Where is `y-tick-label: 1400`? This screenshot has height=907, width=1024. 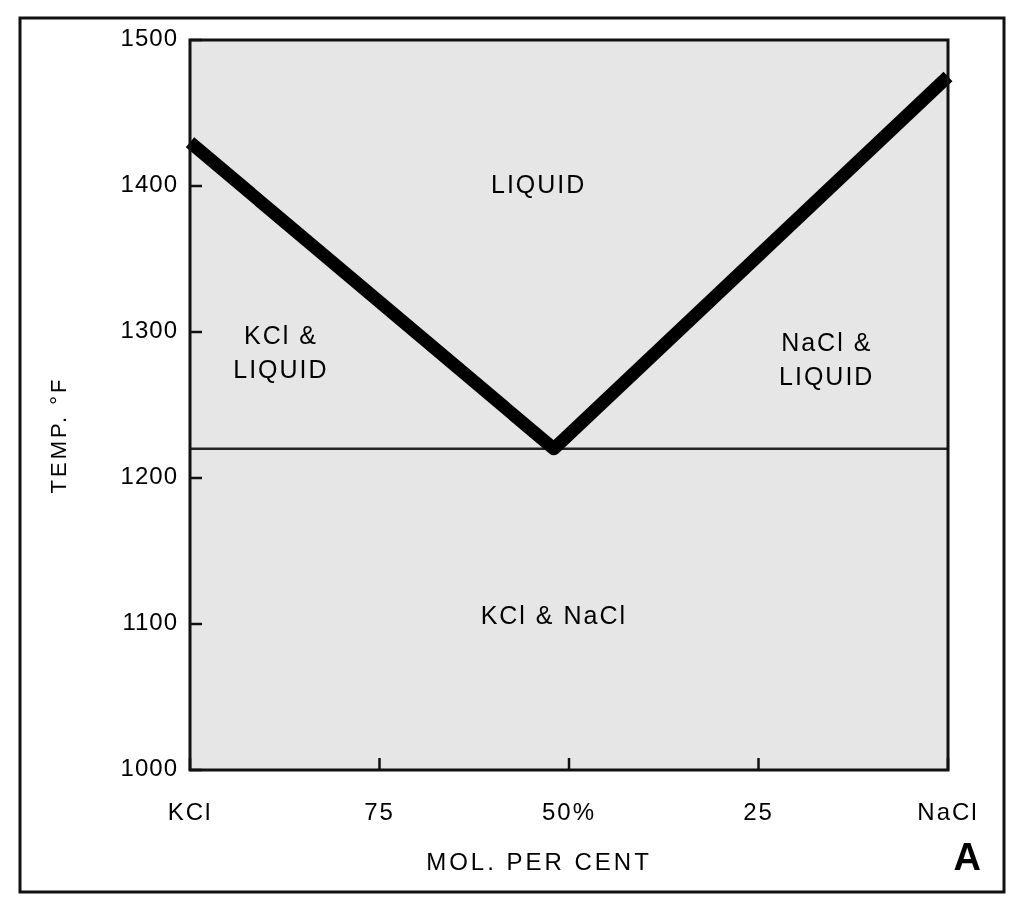 y-tick-label: 1400 is located at coordinates (149, 184).